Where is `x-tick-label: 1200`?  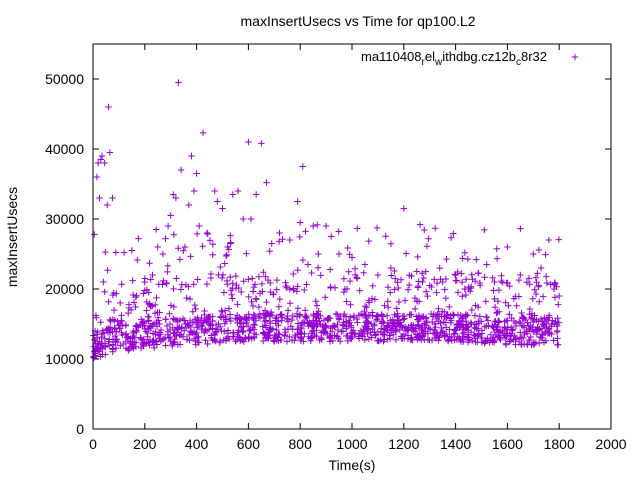 x-tick-label: 1200 is located at coordinates (403, 444).